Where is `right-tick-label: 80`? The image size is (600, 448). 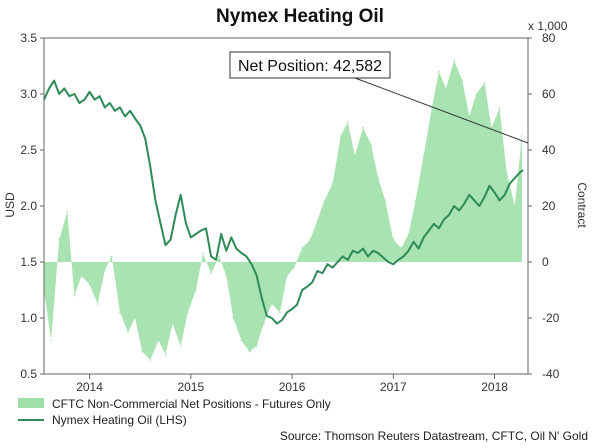 right-tick-label: 80 is located at coordinates (549, 38).